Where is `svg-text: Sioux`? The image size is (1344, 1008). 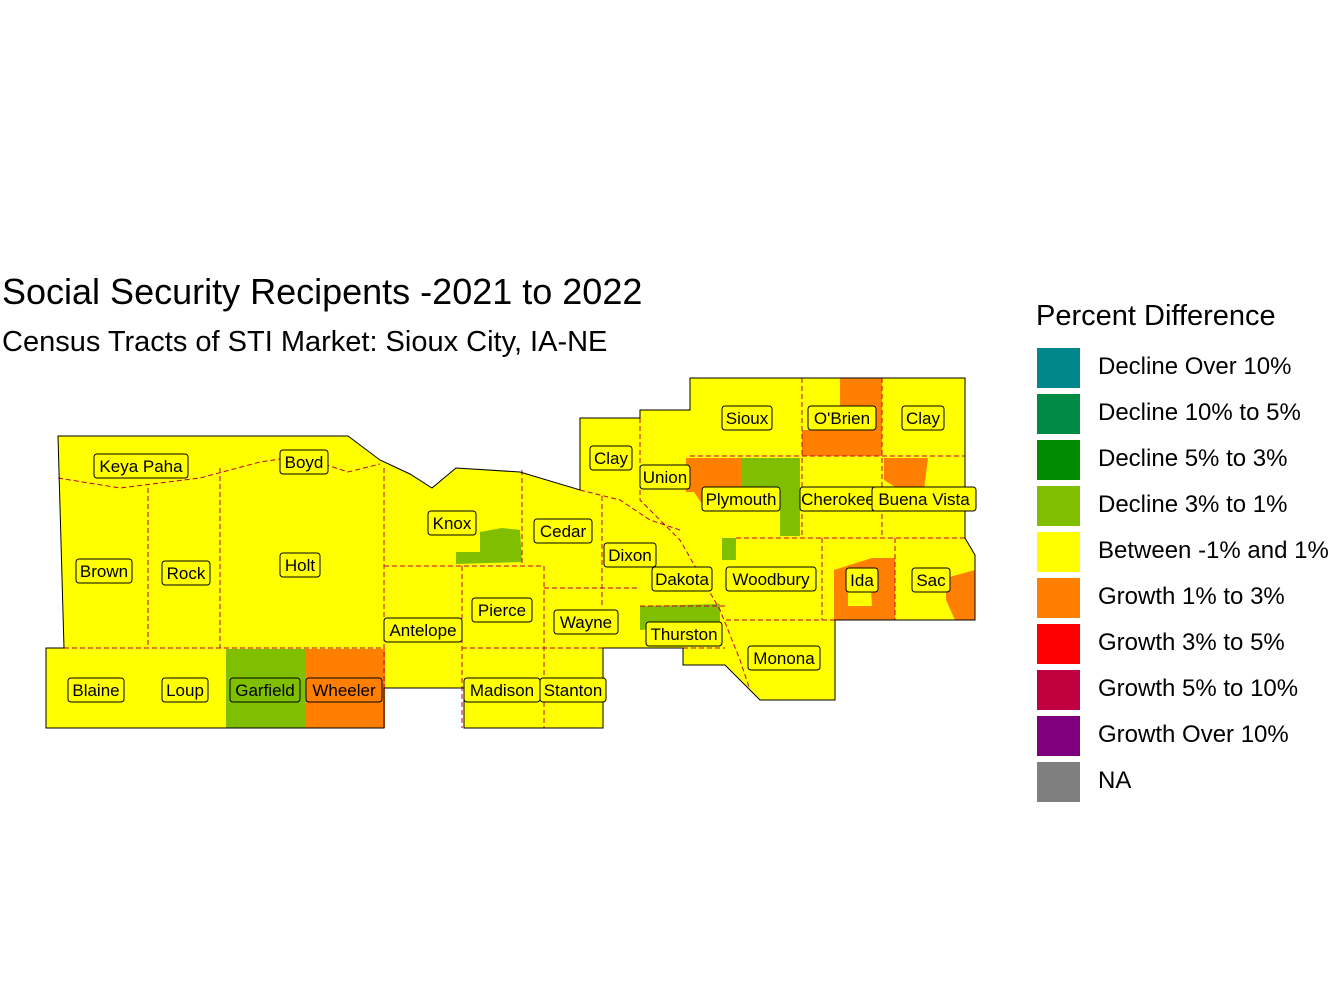 svg-text: Sioux is located at coordinates (747, 418).